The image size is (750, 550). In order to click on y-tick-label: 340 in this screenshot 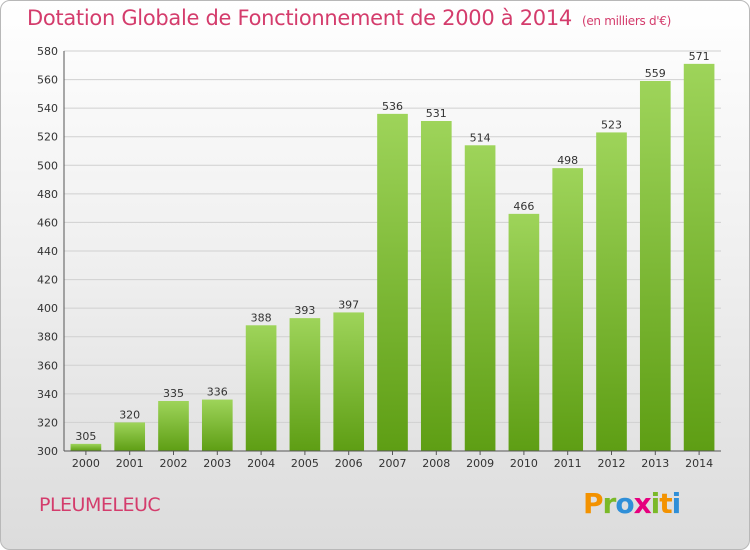, I will do `click(47, 394)`.